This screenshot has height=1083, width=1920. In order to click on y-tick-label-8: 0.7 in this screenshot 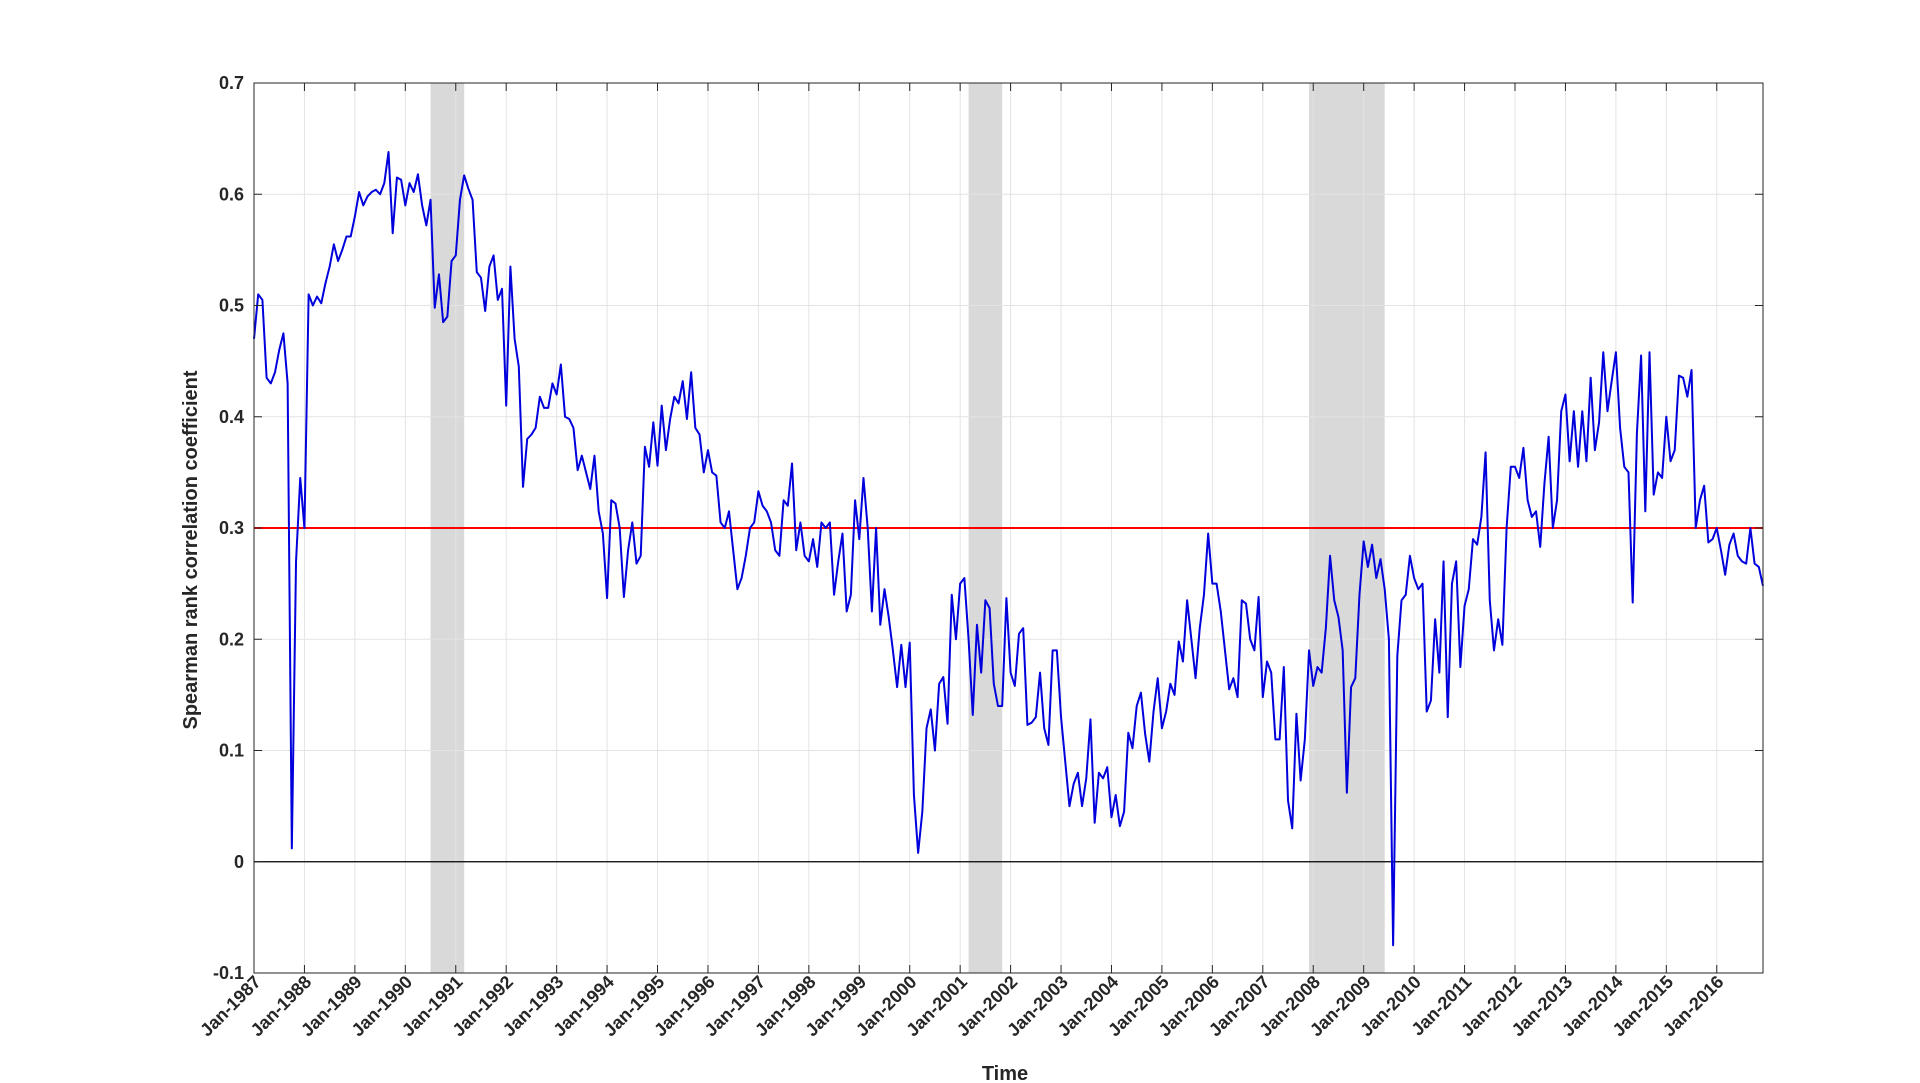, I will do `click(231, 83)`.